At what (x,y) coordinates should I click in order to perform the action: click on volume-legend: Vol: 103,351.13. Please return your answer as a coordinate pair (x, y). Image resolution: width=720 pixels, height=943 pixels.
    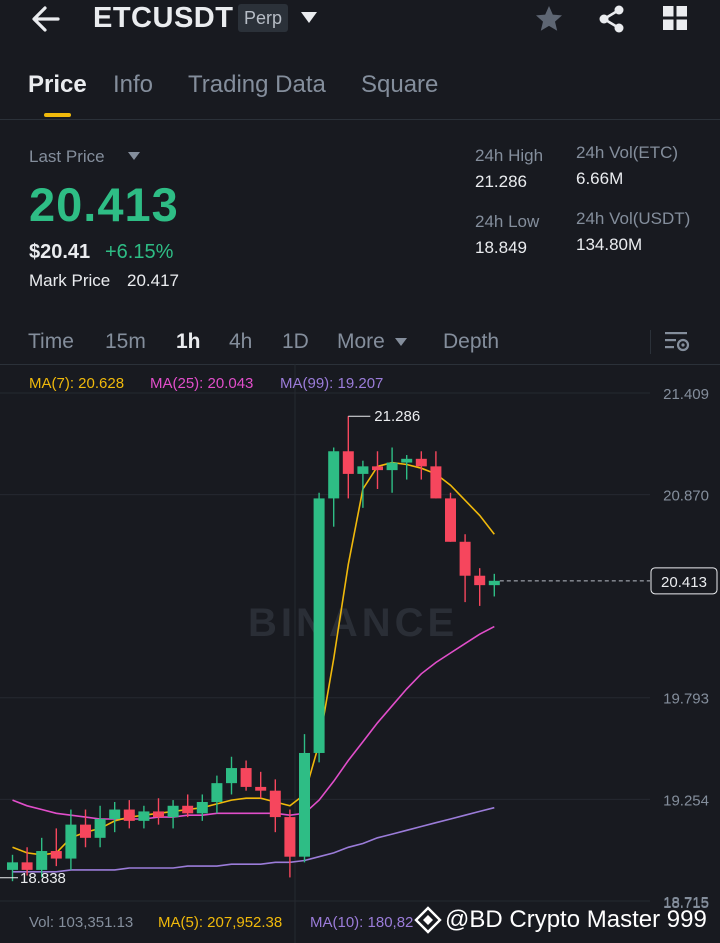
    Looking at the image, I should click on (81, 922).